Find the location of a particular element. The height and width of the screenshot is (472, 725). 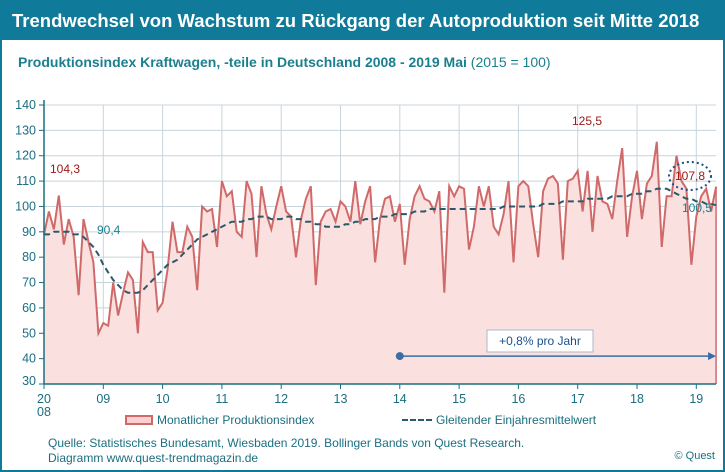

annotation-peak: 125,5 is located at coordinates (587, 121).